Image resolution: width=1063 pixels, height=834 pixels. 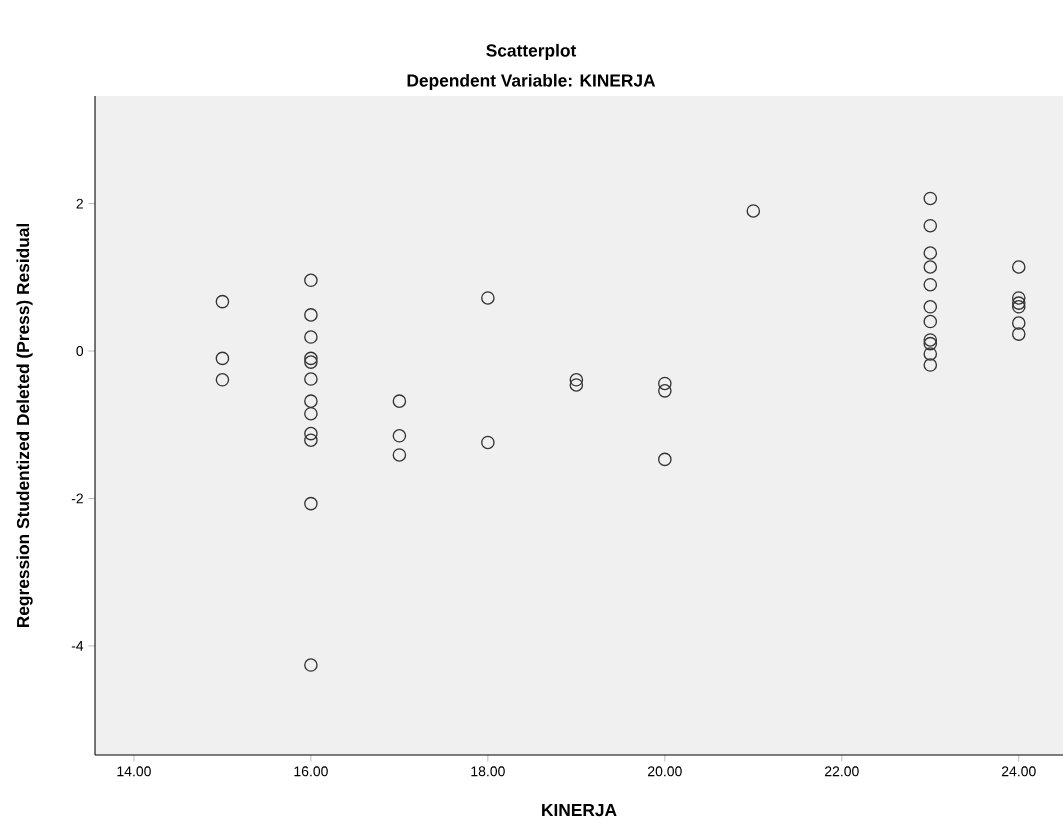 What do you see at coordinates (531, 82) in the screenshot?
I see `chart-subtitle: Dependent Variable: KINERJA` at bounding box center [531, 82].